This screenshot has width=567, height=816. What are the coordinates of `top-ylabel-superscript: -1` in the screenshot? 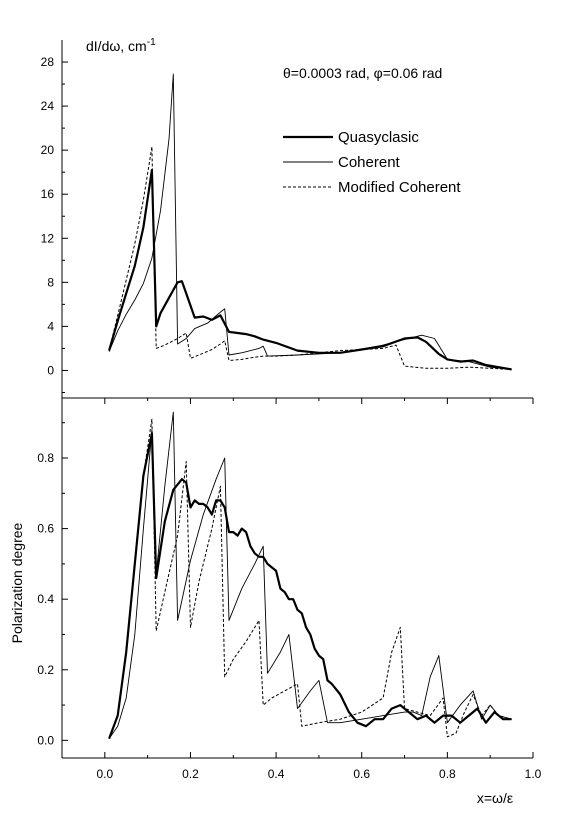 It's located at (151, 42).